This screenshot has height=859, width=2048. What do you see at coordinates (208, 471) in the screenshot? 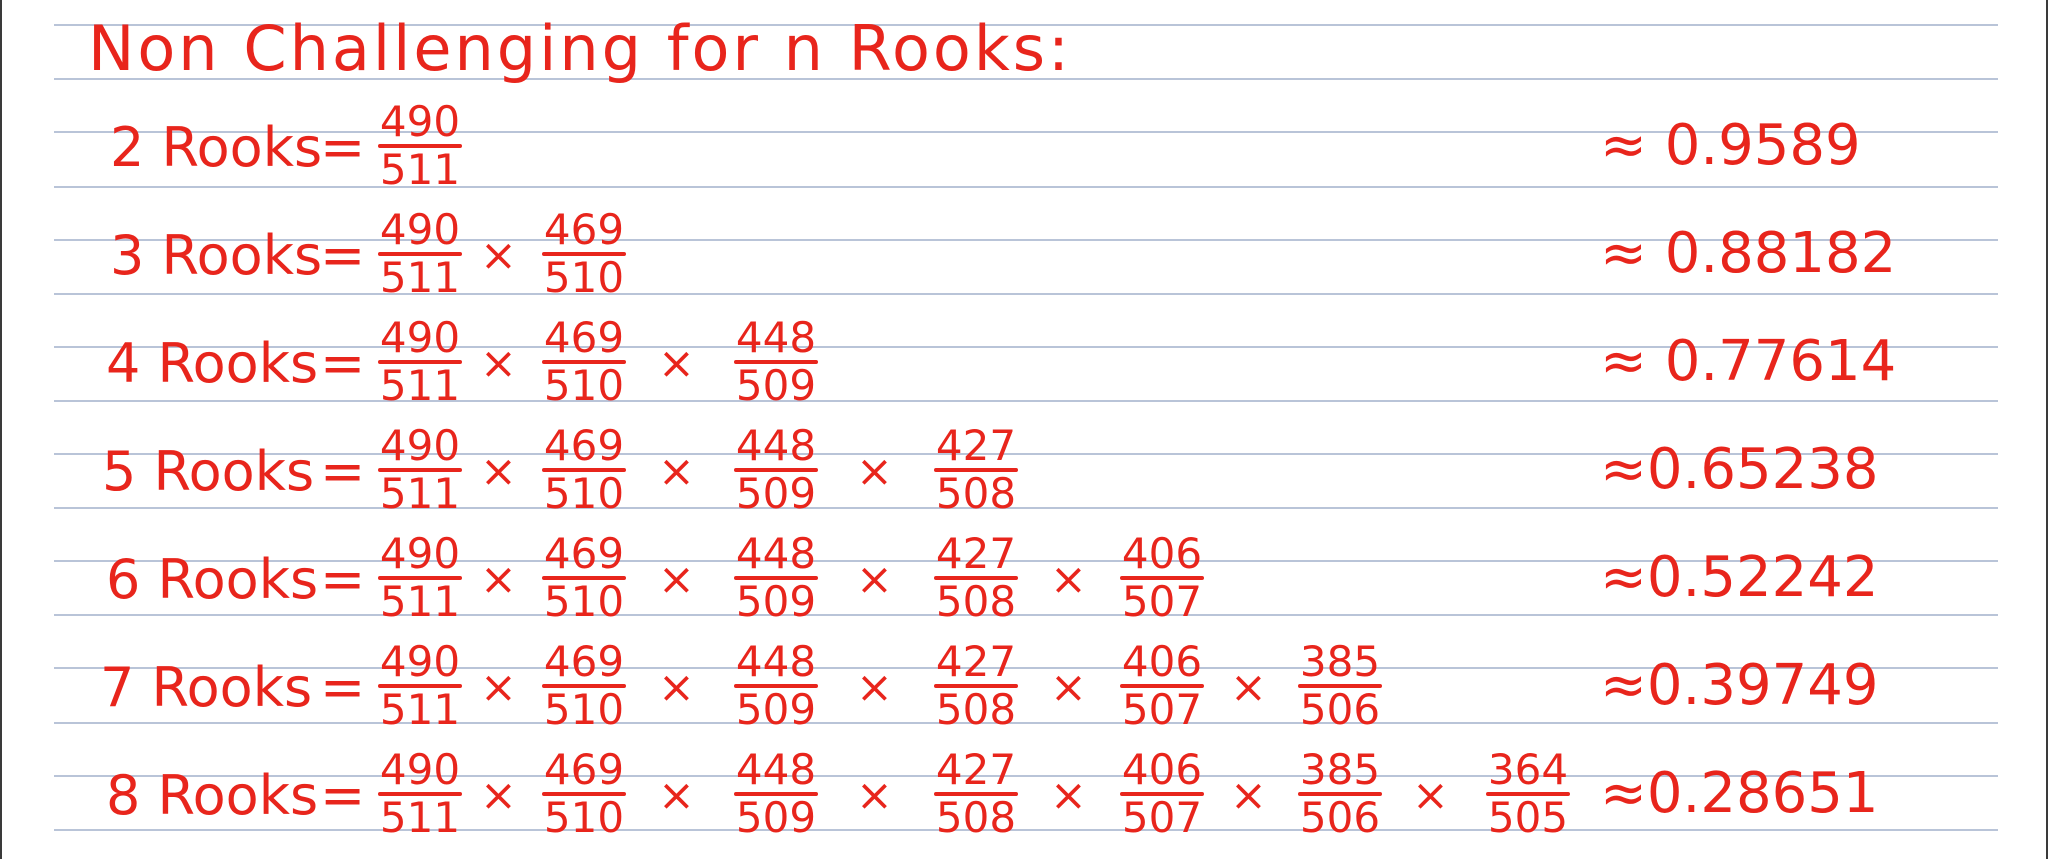
I see `rook-count-label: 5 Rooks` at bounding box center [208, 471].